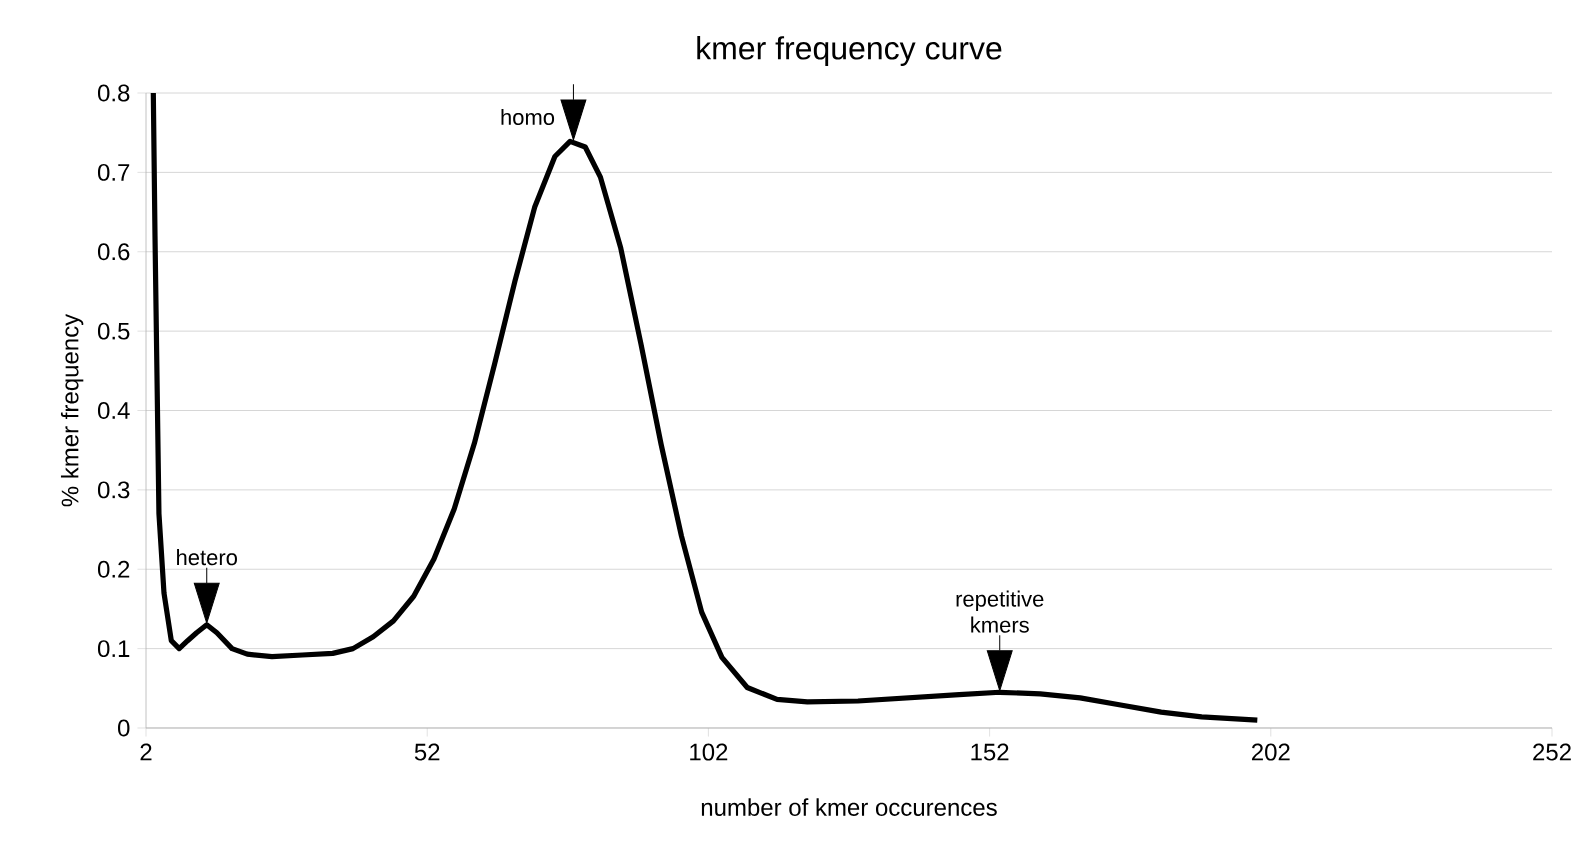 This screenshot has height=847, width=1584. I want to click on x-tick-label: 152, so click(990, 752).